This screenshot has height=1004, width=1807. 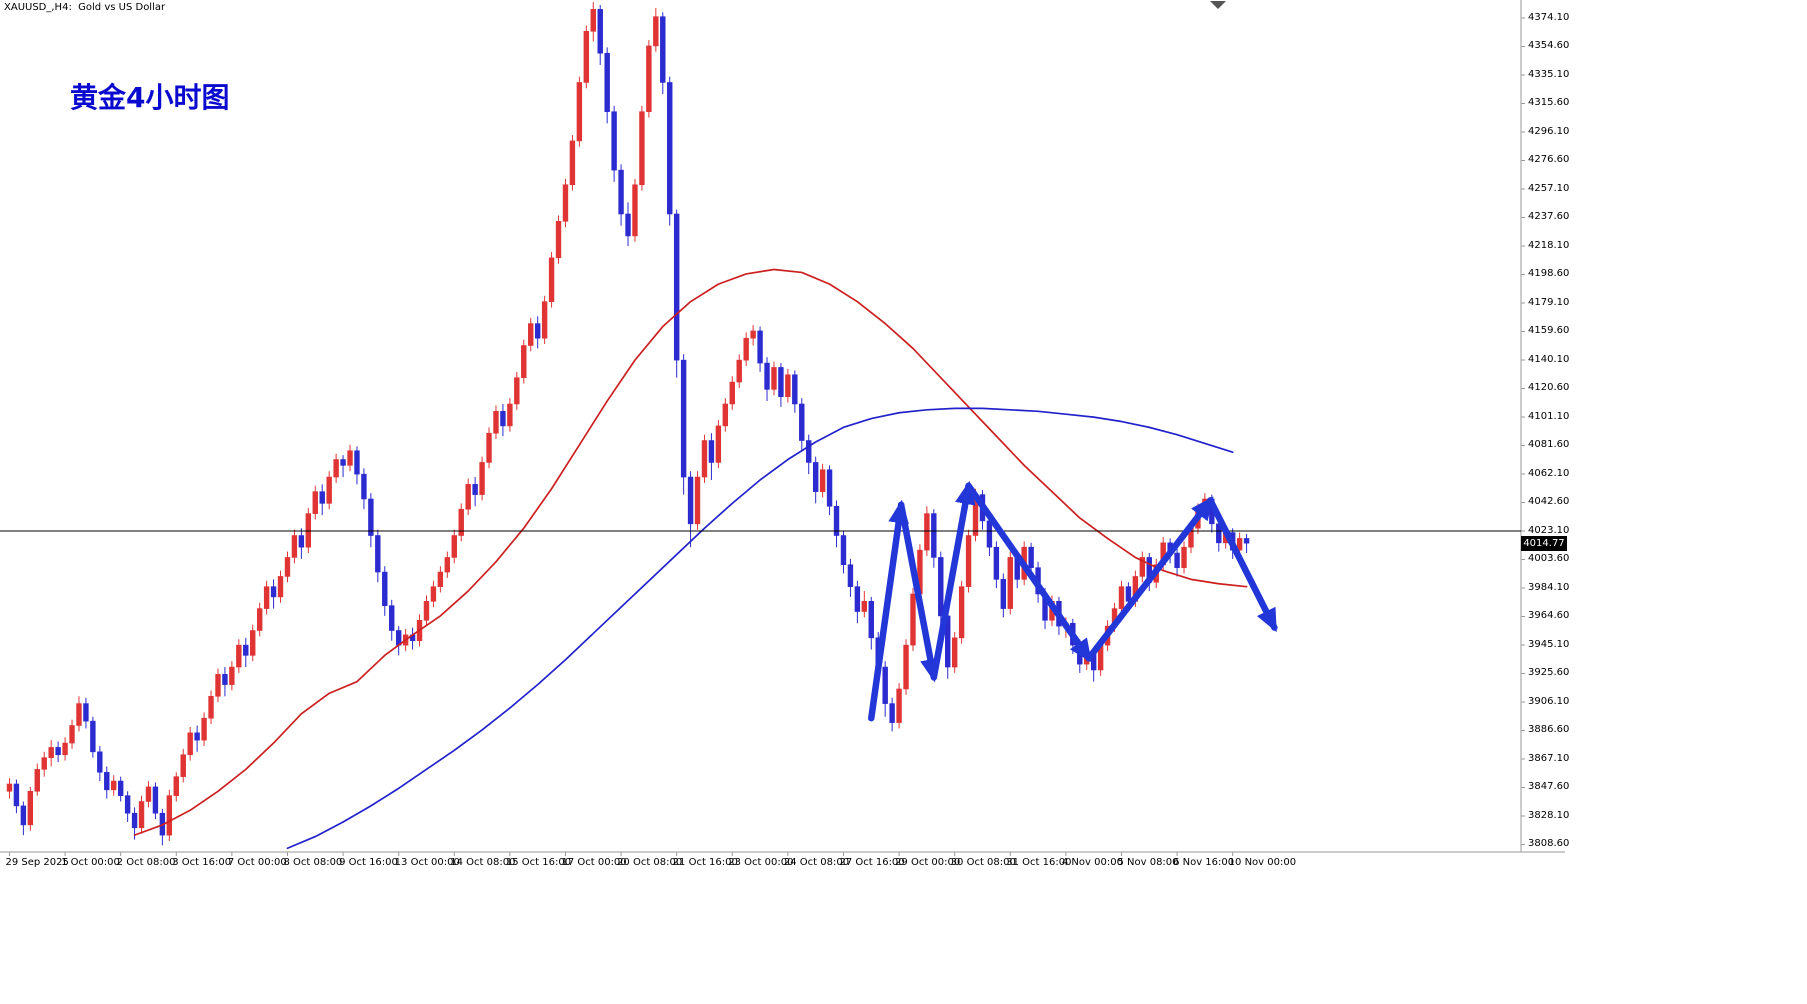 What do you see at coordinates (1218, 5) in the screenshot?
I see `chart-shift-marker` at bounding box center [1218, 5].